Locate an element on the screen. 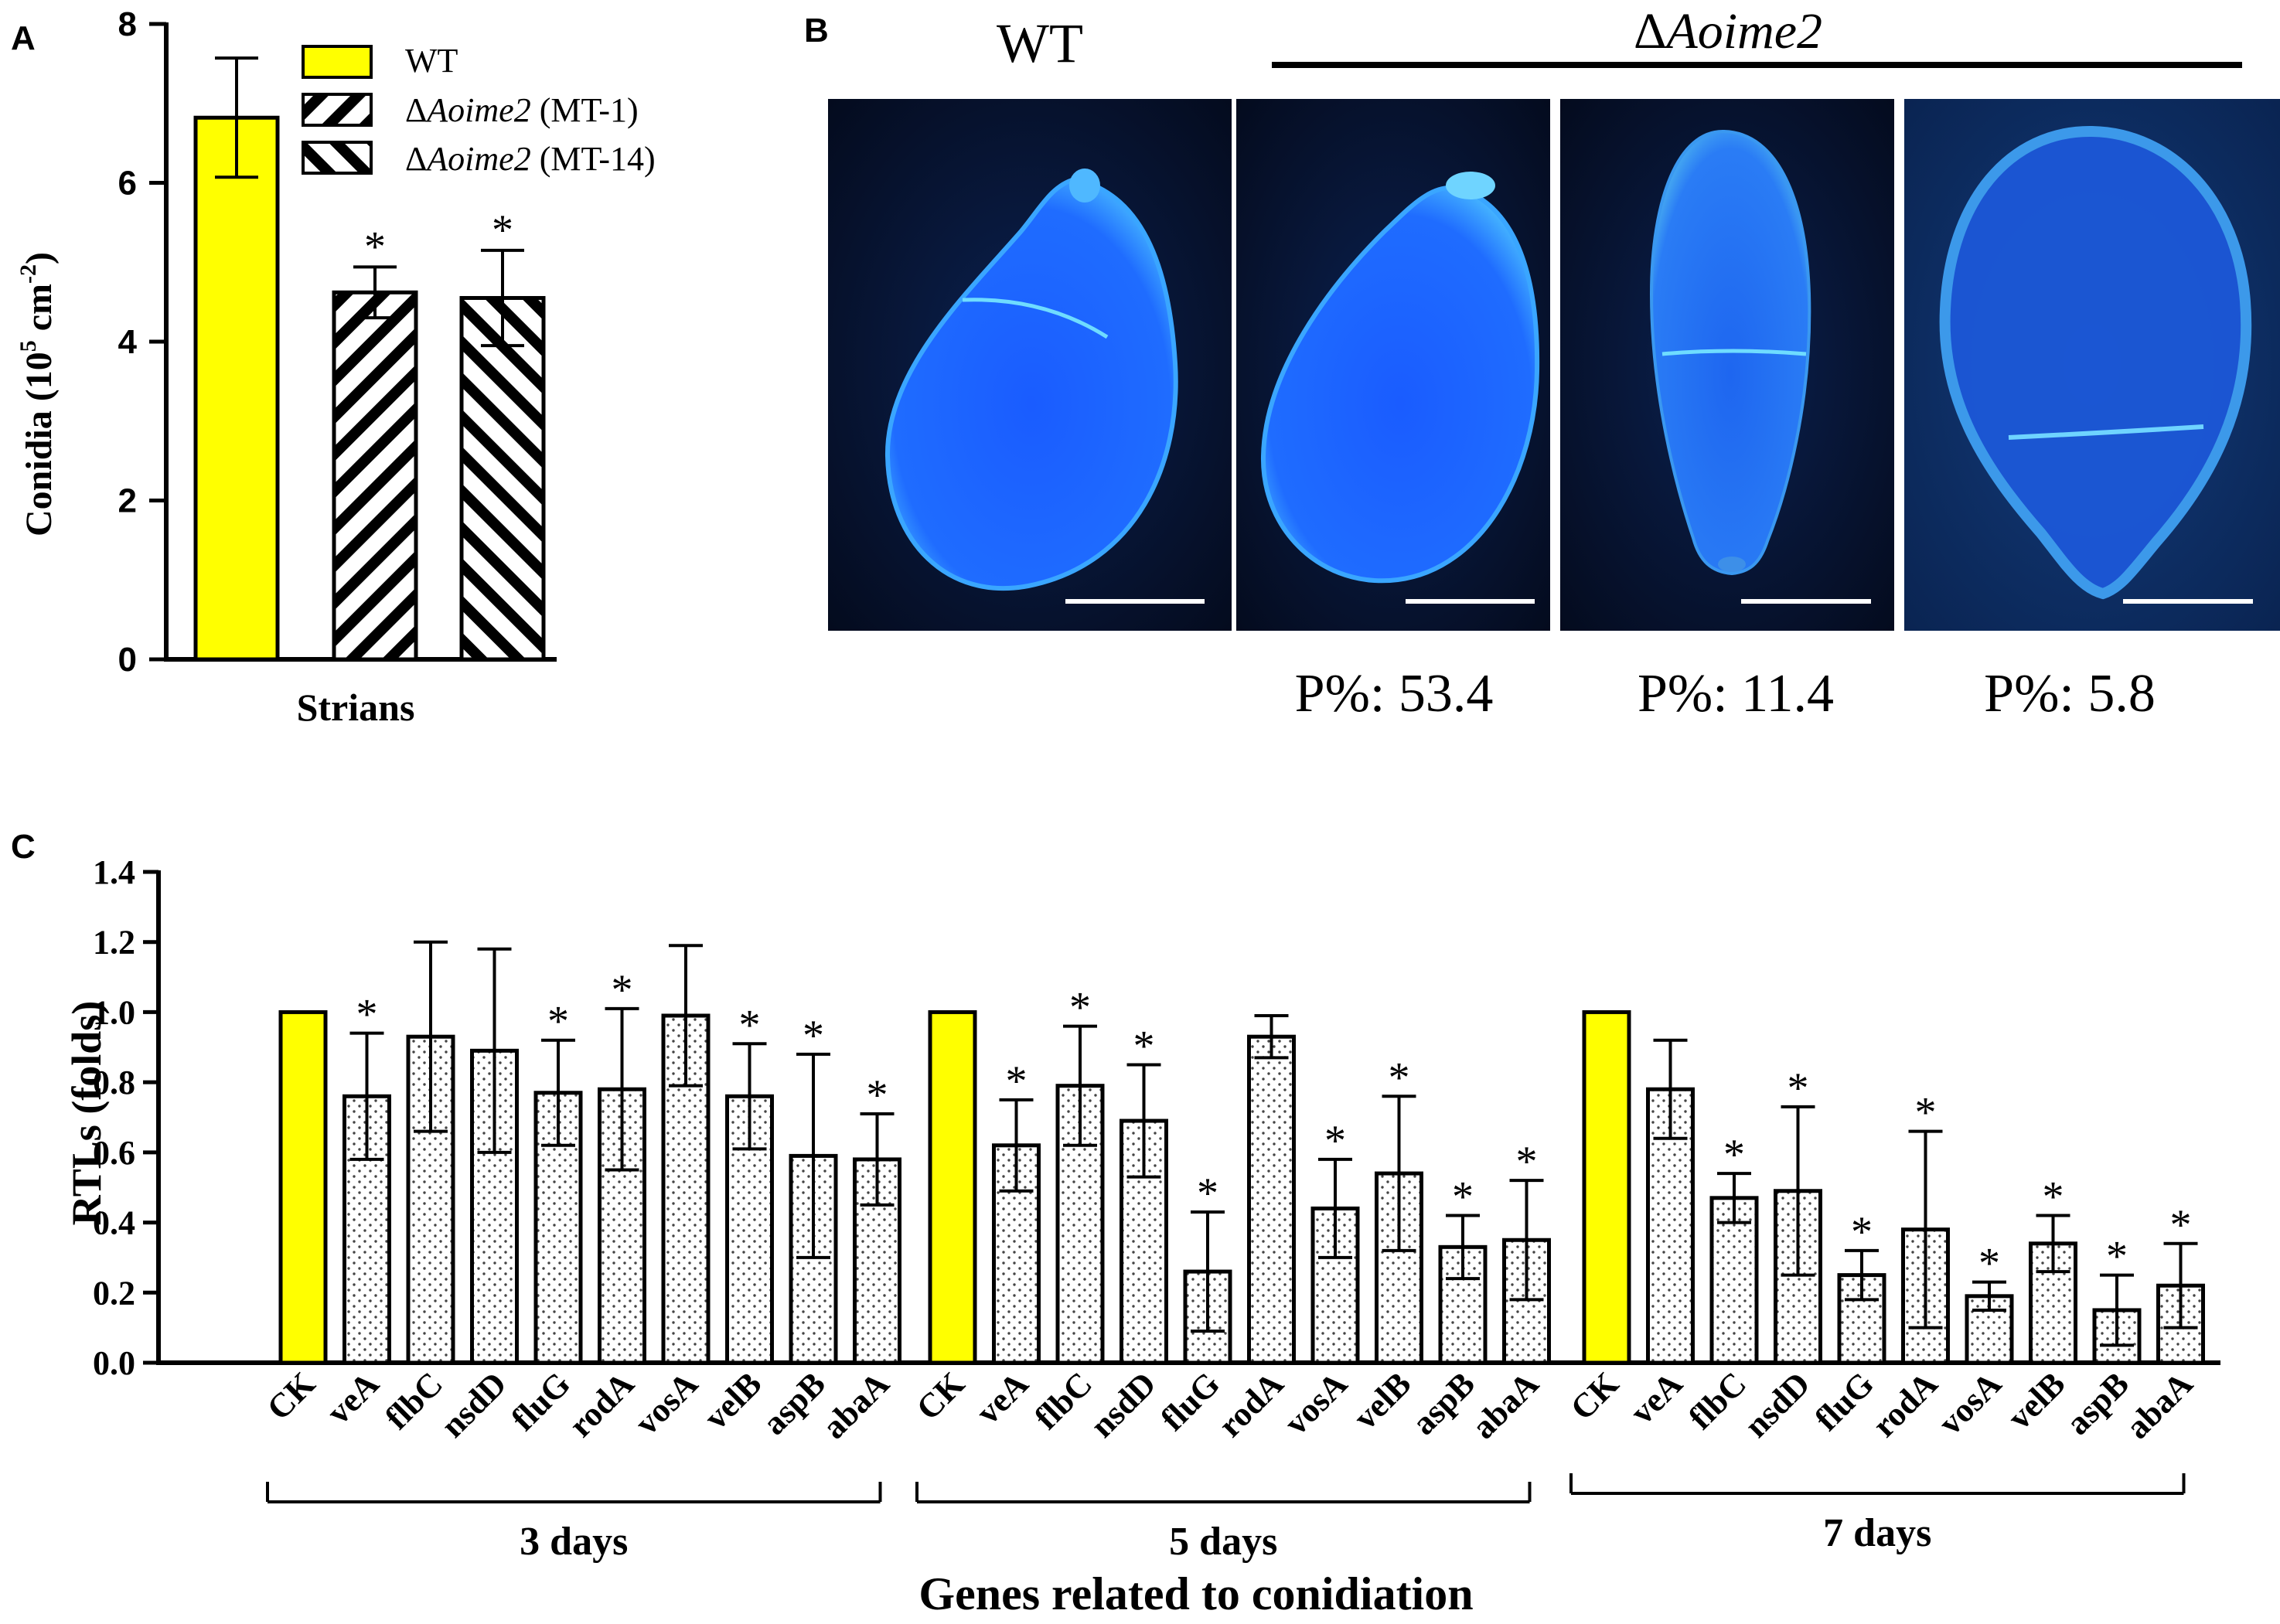 The height and width of the screenshot is (1624, 2280). legend-label-wt: WT is located at coordinates (432, 61).